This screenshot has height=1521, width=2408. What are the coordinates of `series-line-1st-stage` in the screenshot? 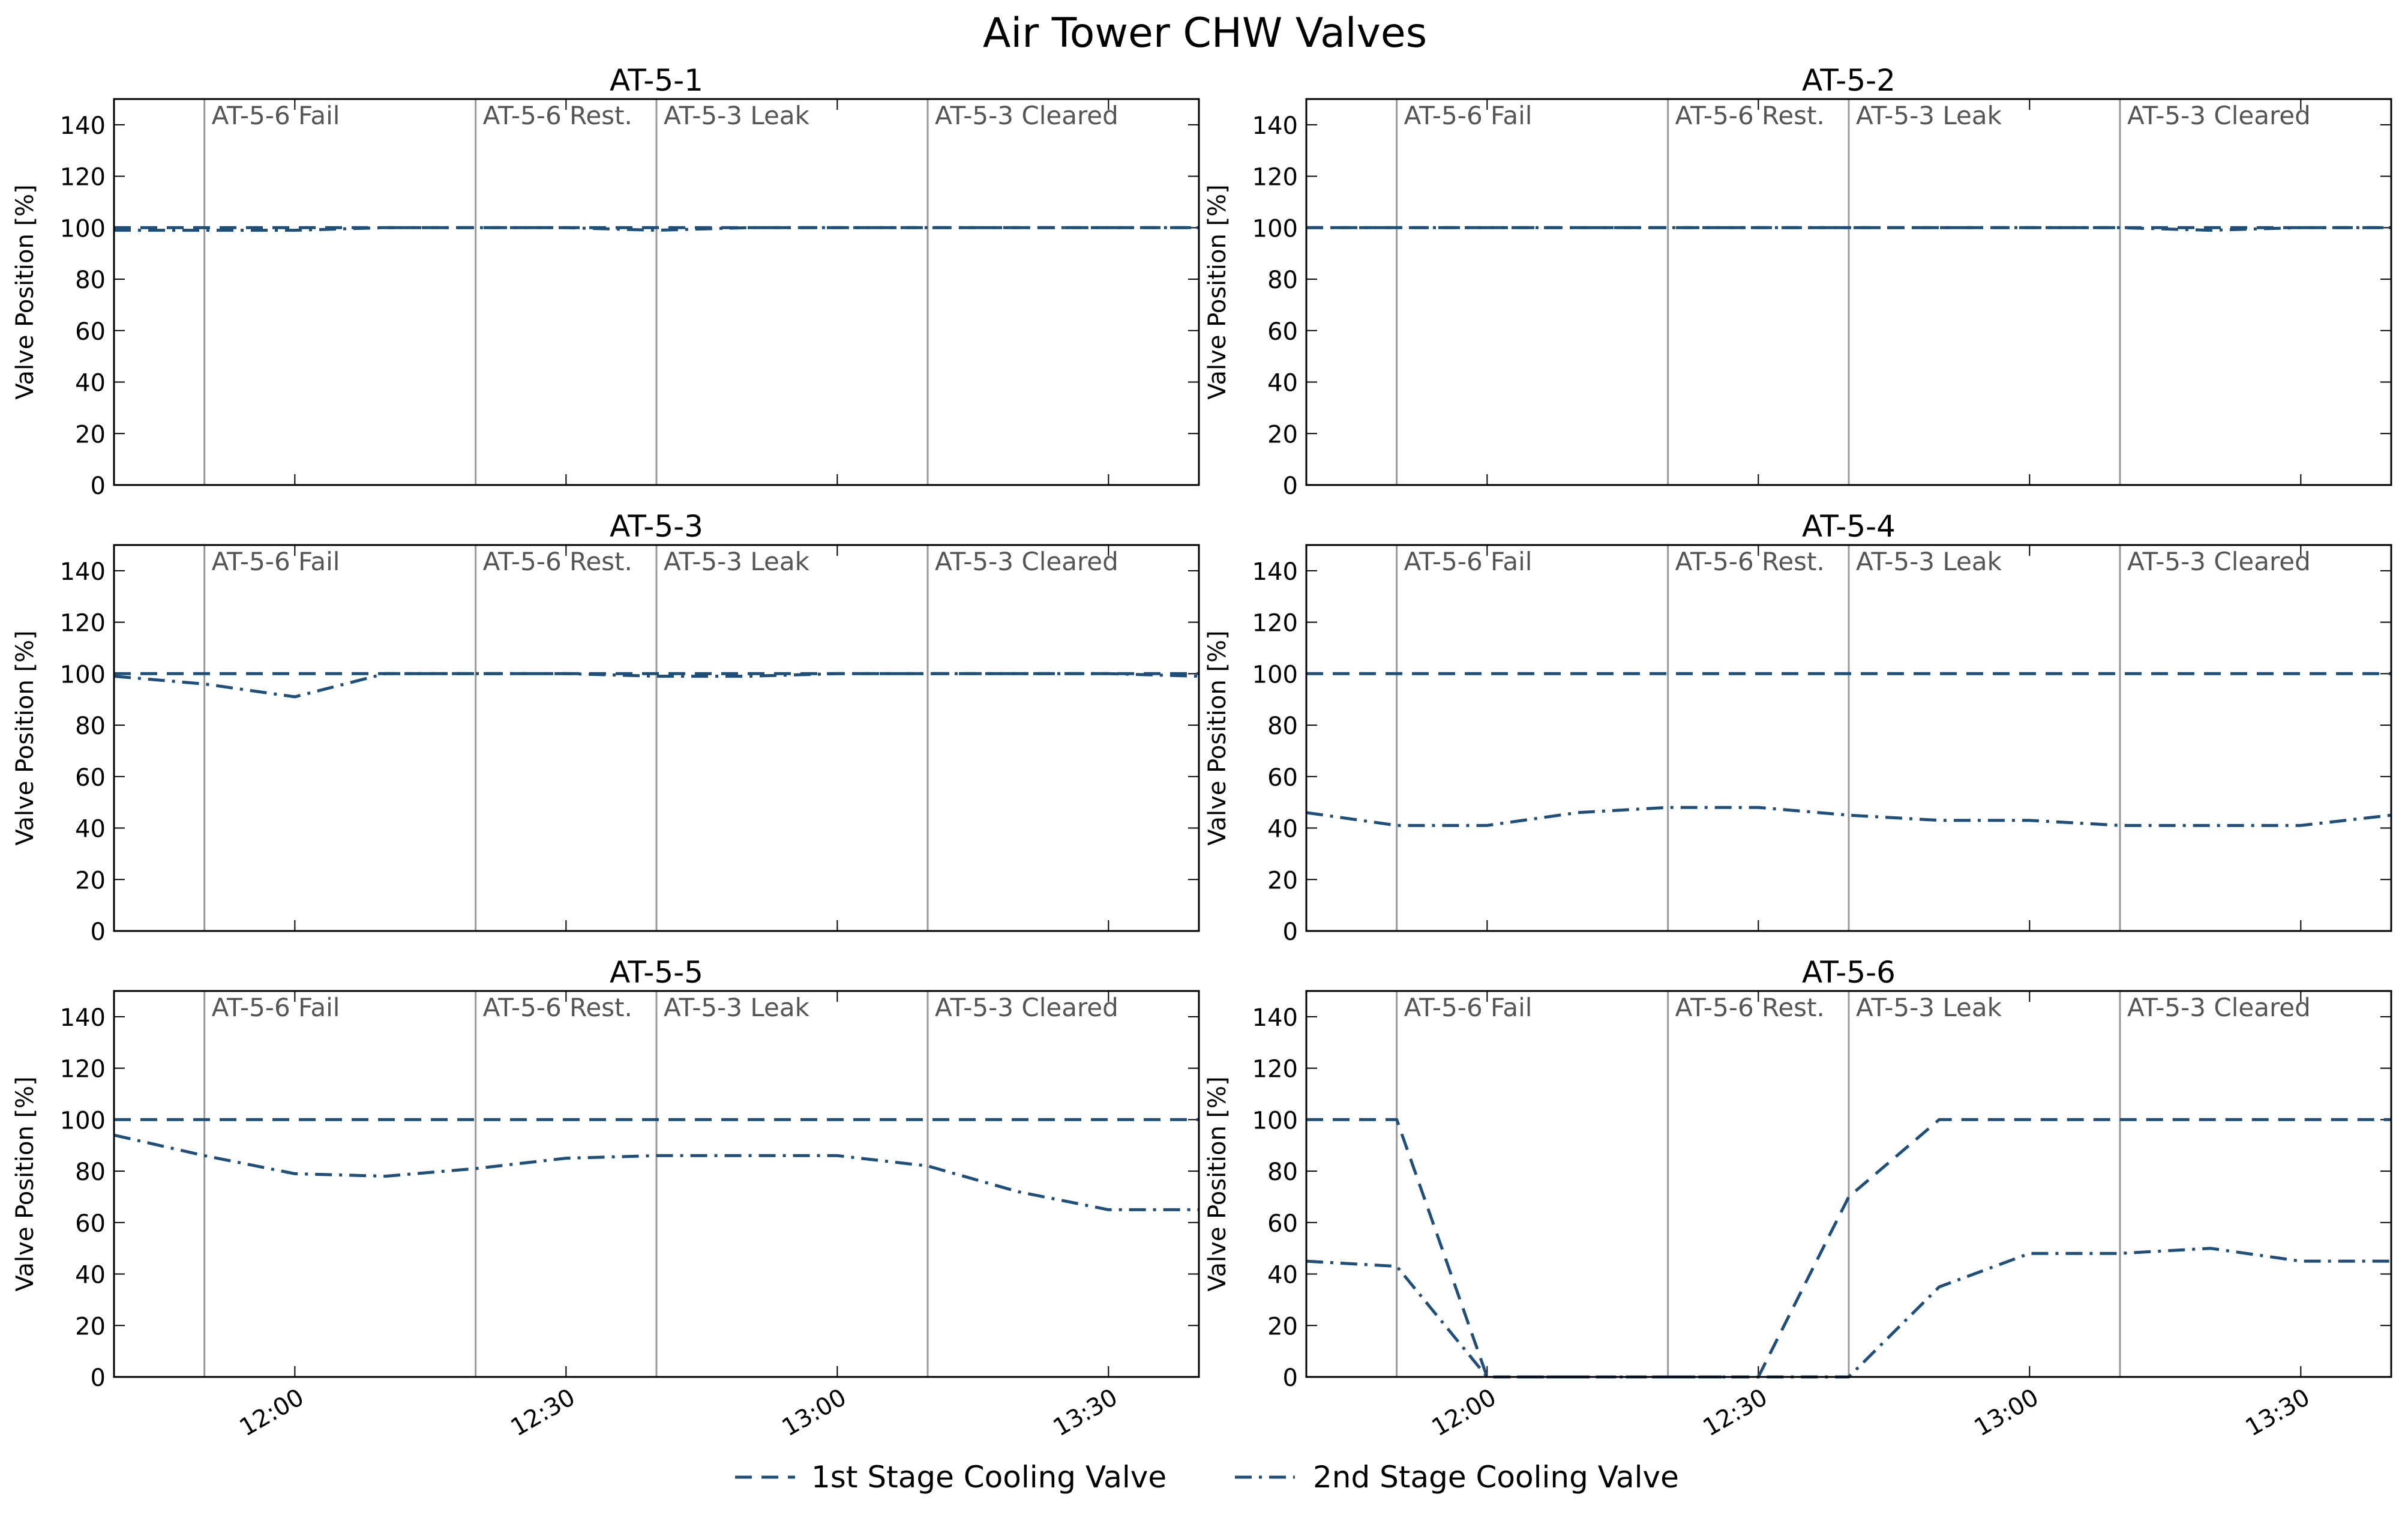 It's located at (1849, 1248).